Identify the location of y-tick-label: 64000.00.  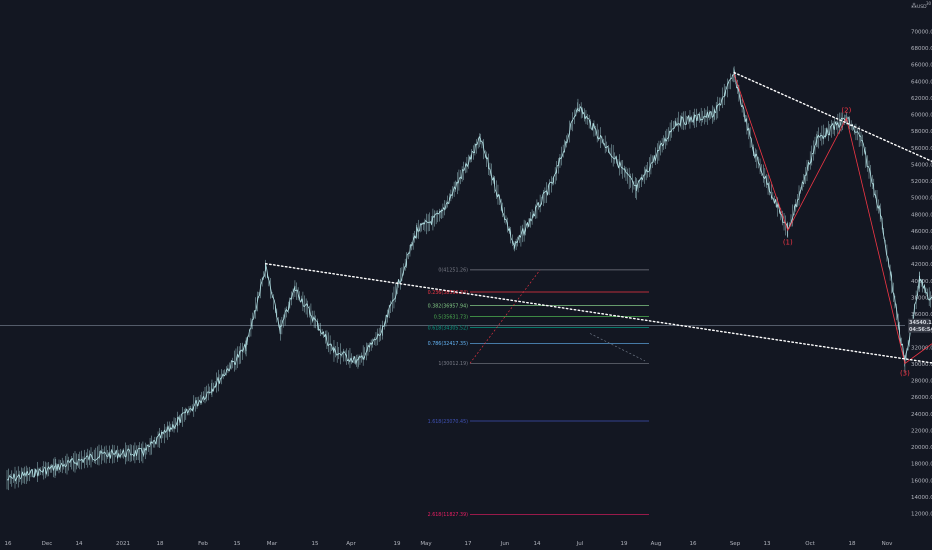
(921, 82).